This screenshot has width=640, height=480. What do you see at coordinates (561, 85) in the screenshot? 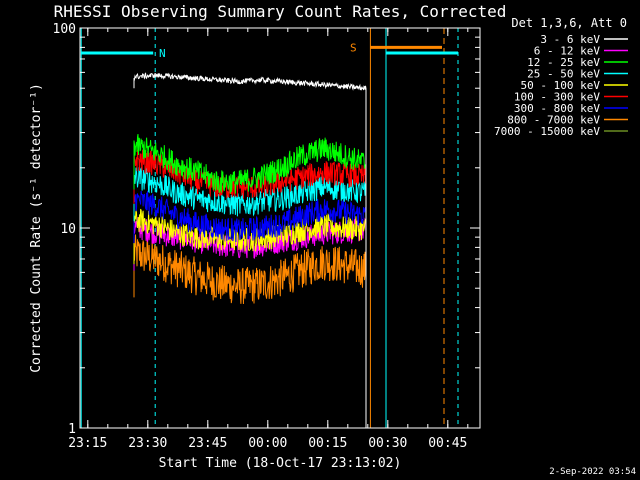
I see `legend-label: 50 - 100 keV` at bounding box center [561, 85].